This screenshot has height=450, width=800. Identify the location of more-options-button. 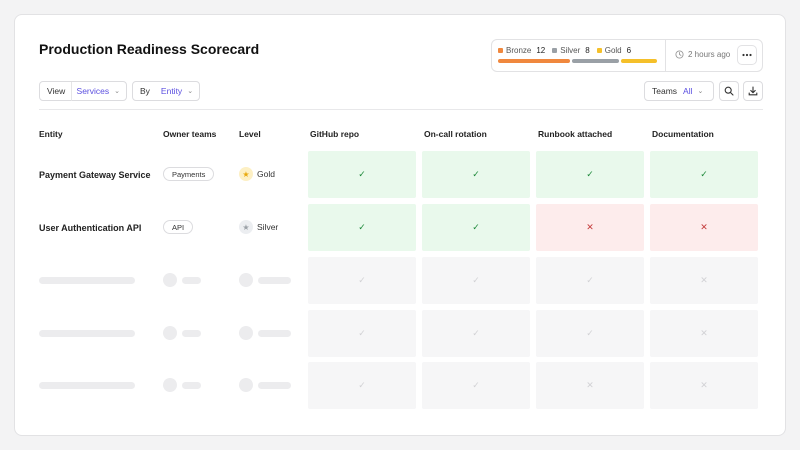
(747, 55).